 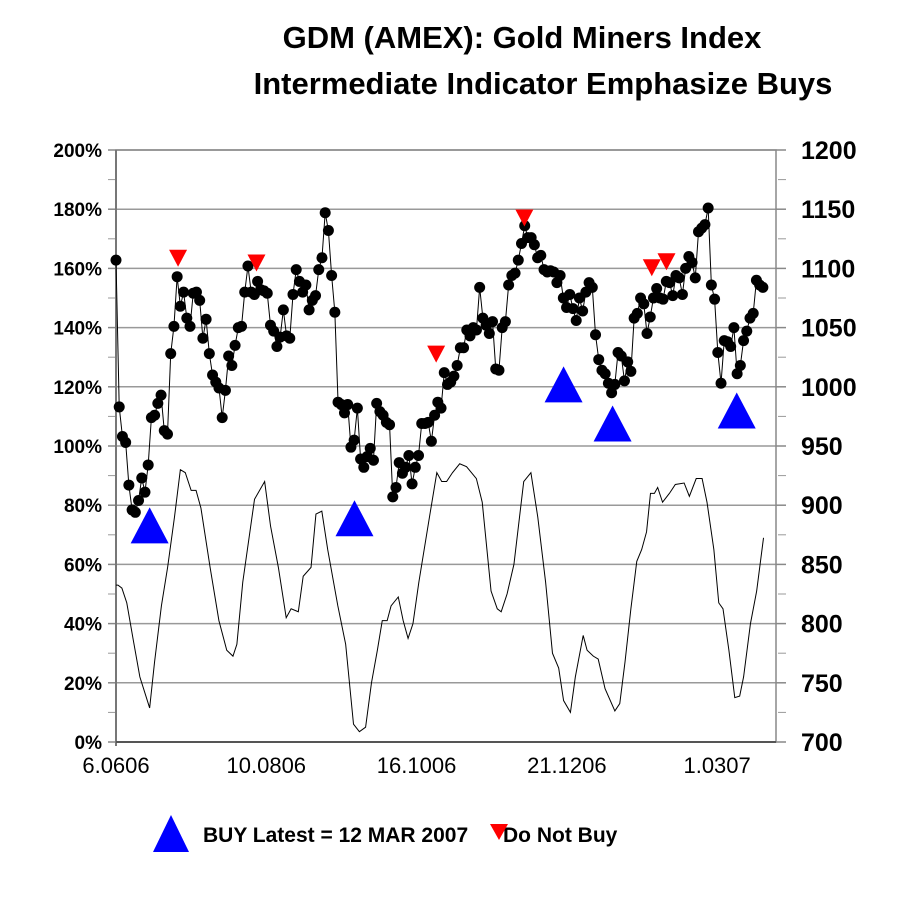 What do you see at coordinates (829, 388) in the screenshot?
I see `right-tick-label: 1000` at bounding box center [829, 388].